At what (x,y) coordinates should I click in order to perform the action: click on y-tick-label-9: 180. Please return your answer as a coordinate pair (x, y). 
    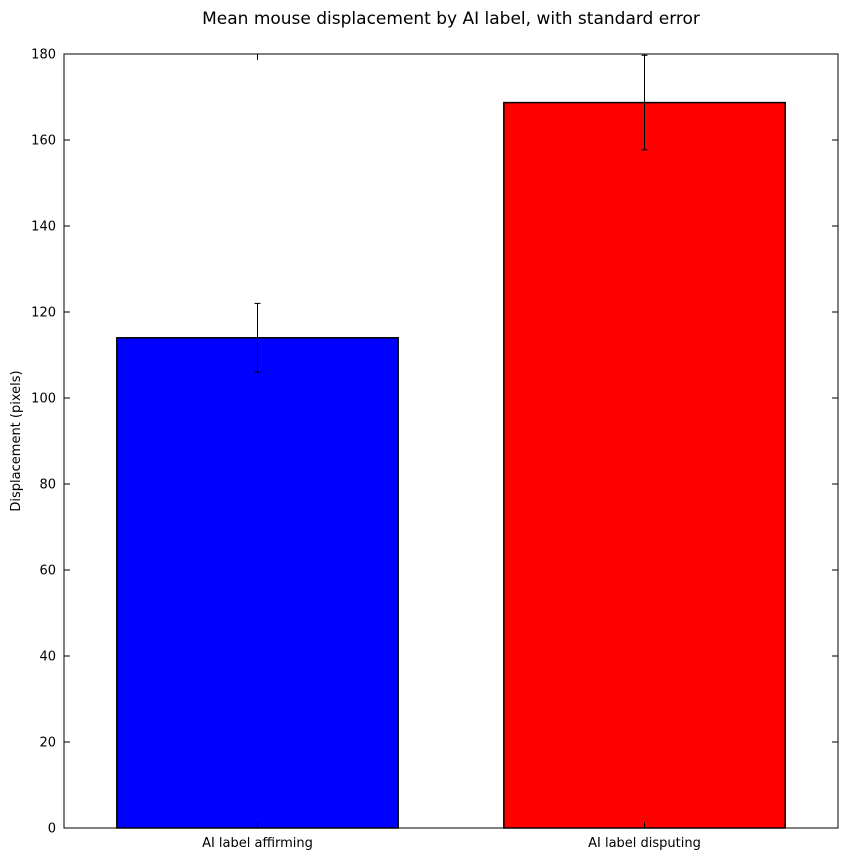
    Looking at the image, I should click on (43, 55).